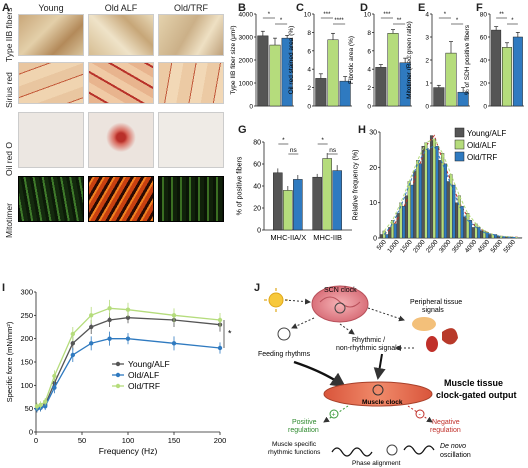 This screenshot has width=528, height=468. I want to click on H-fit-curve, so click(450, 192).